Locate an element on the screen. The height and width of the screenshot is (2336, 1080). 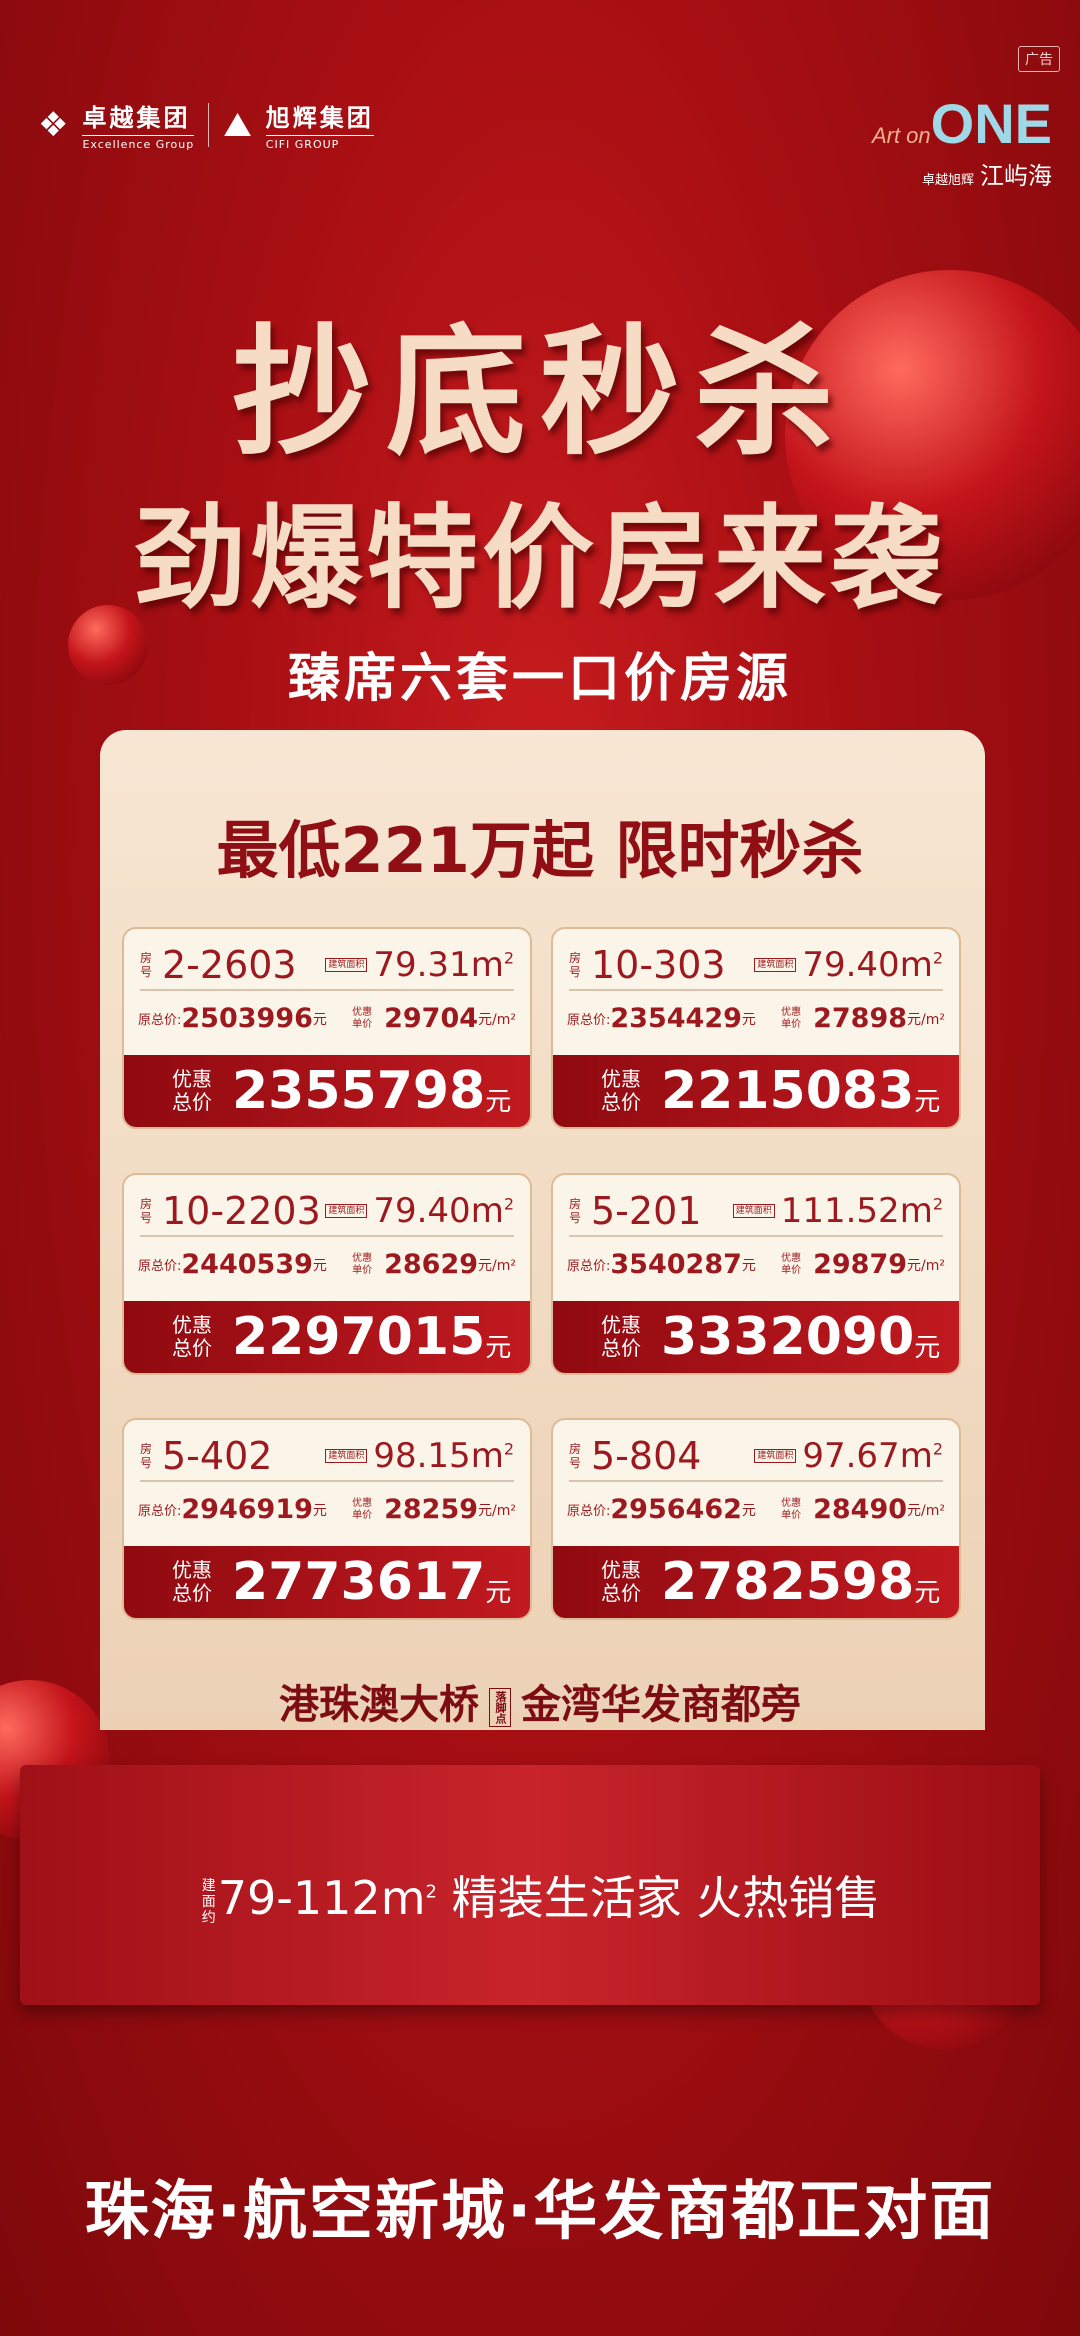
location-tag: 落脚点 is located at coordinates (500, 1707).